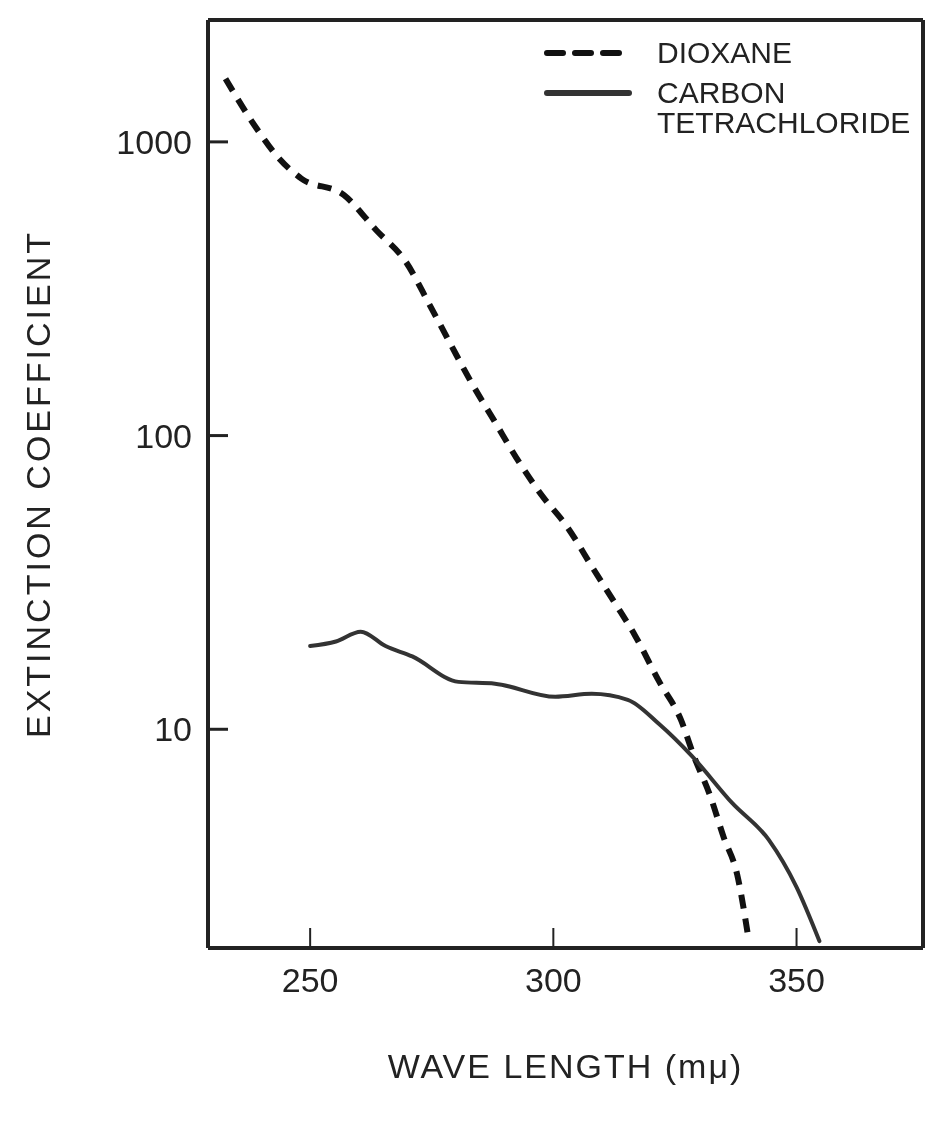 This screenshot has width=935, height=1127. I want to click on y-tick-label: 100, so click(163, 435).